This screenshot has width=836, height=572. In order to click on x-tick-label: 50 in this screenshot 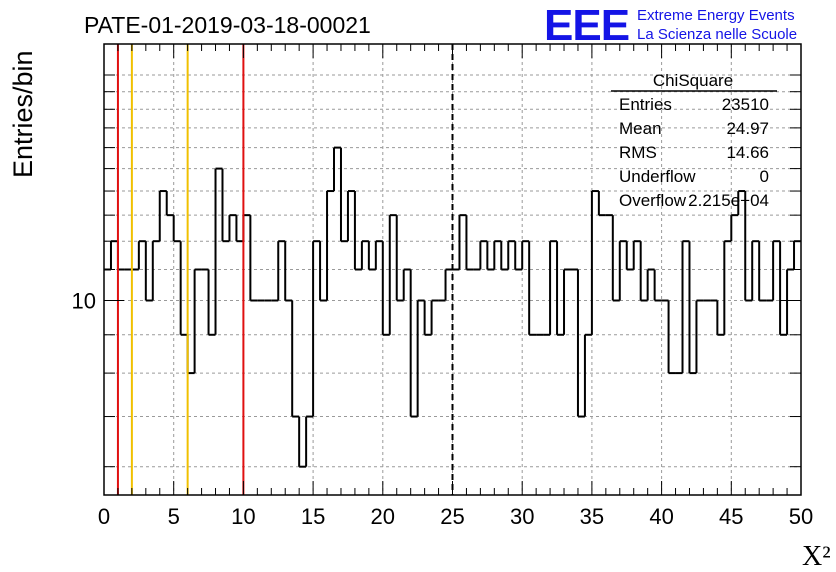, I will do `click(801, 516)`.